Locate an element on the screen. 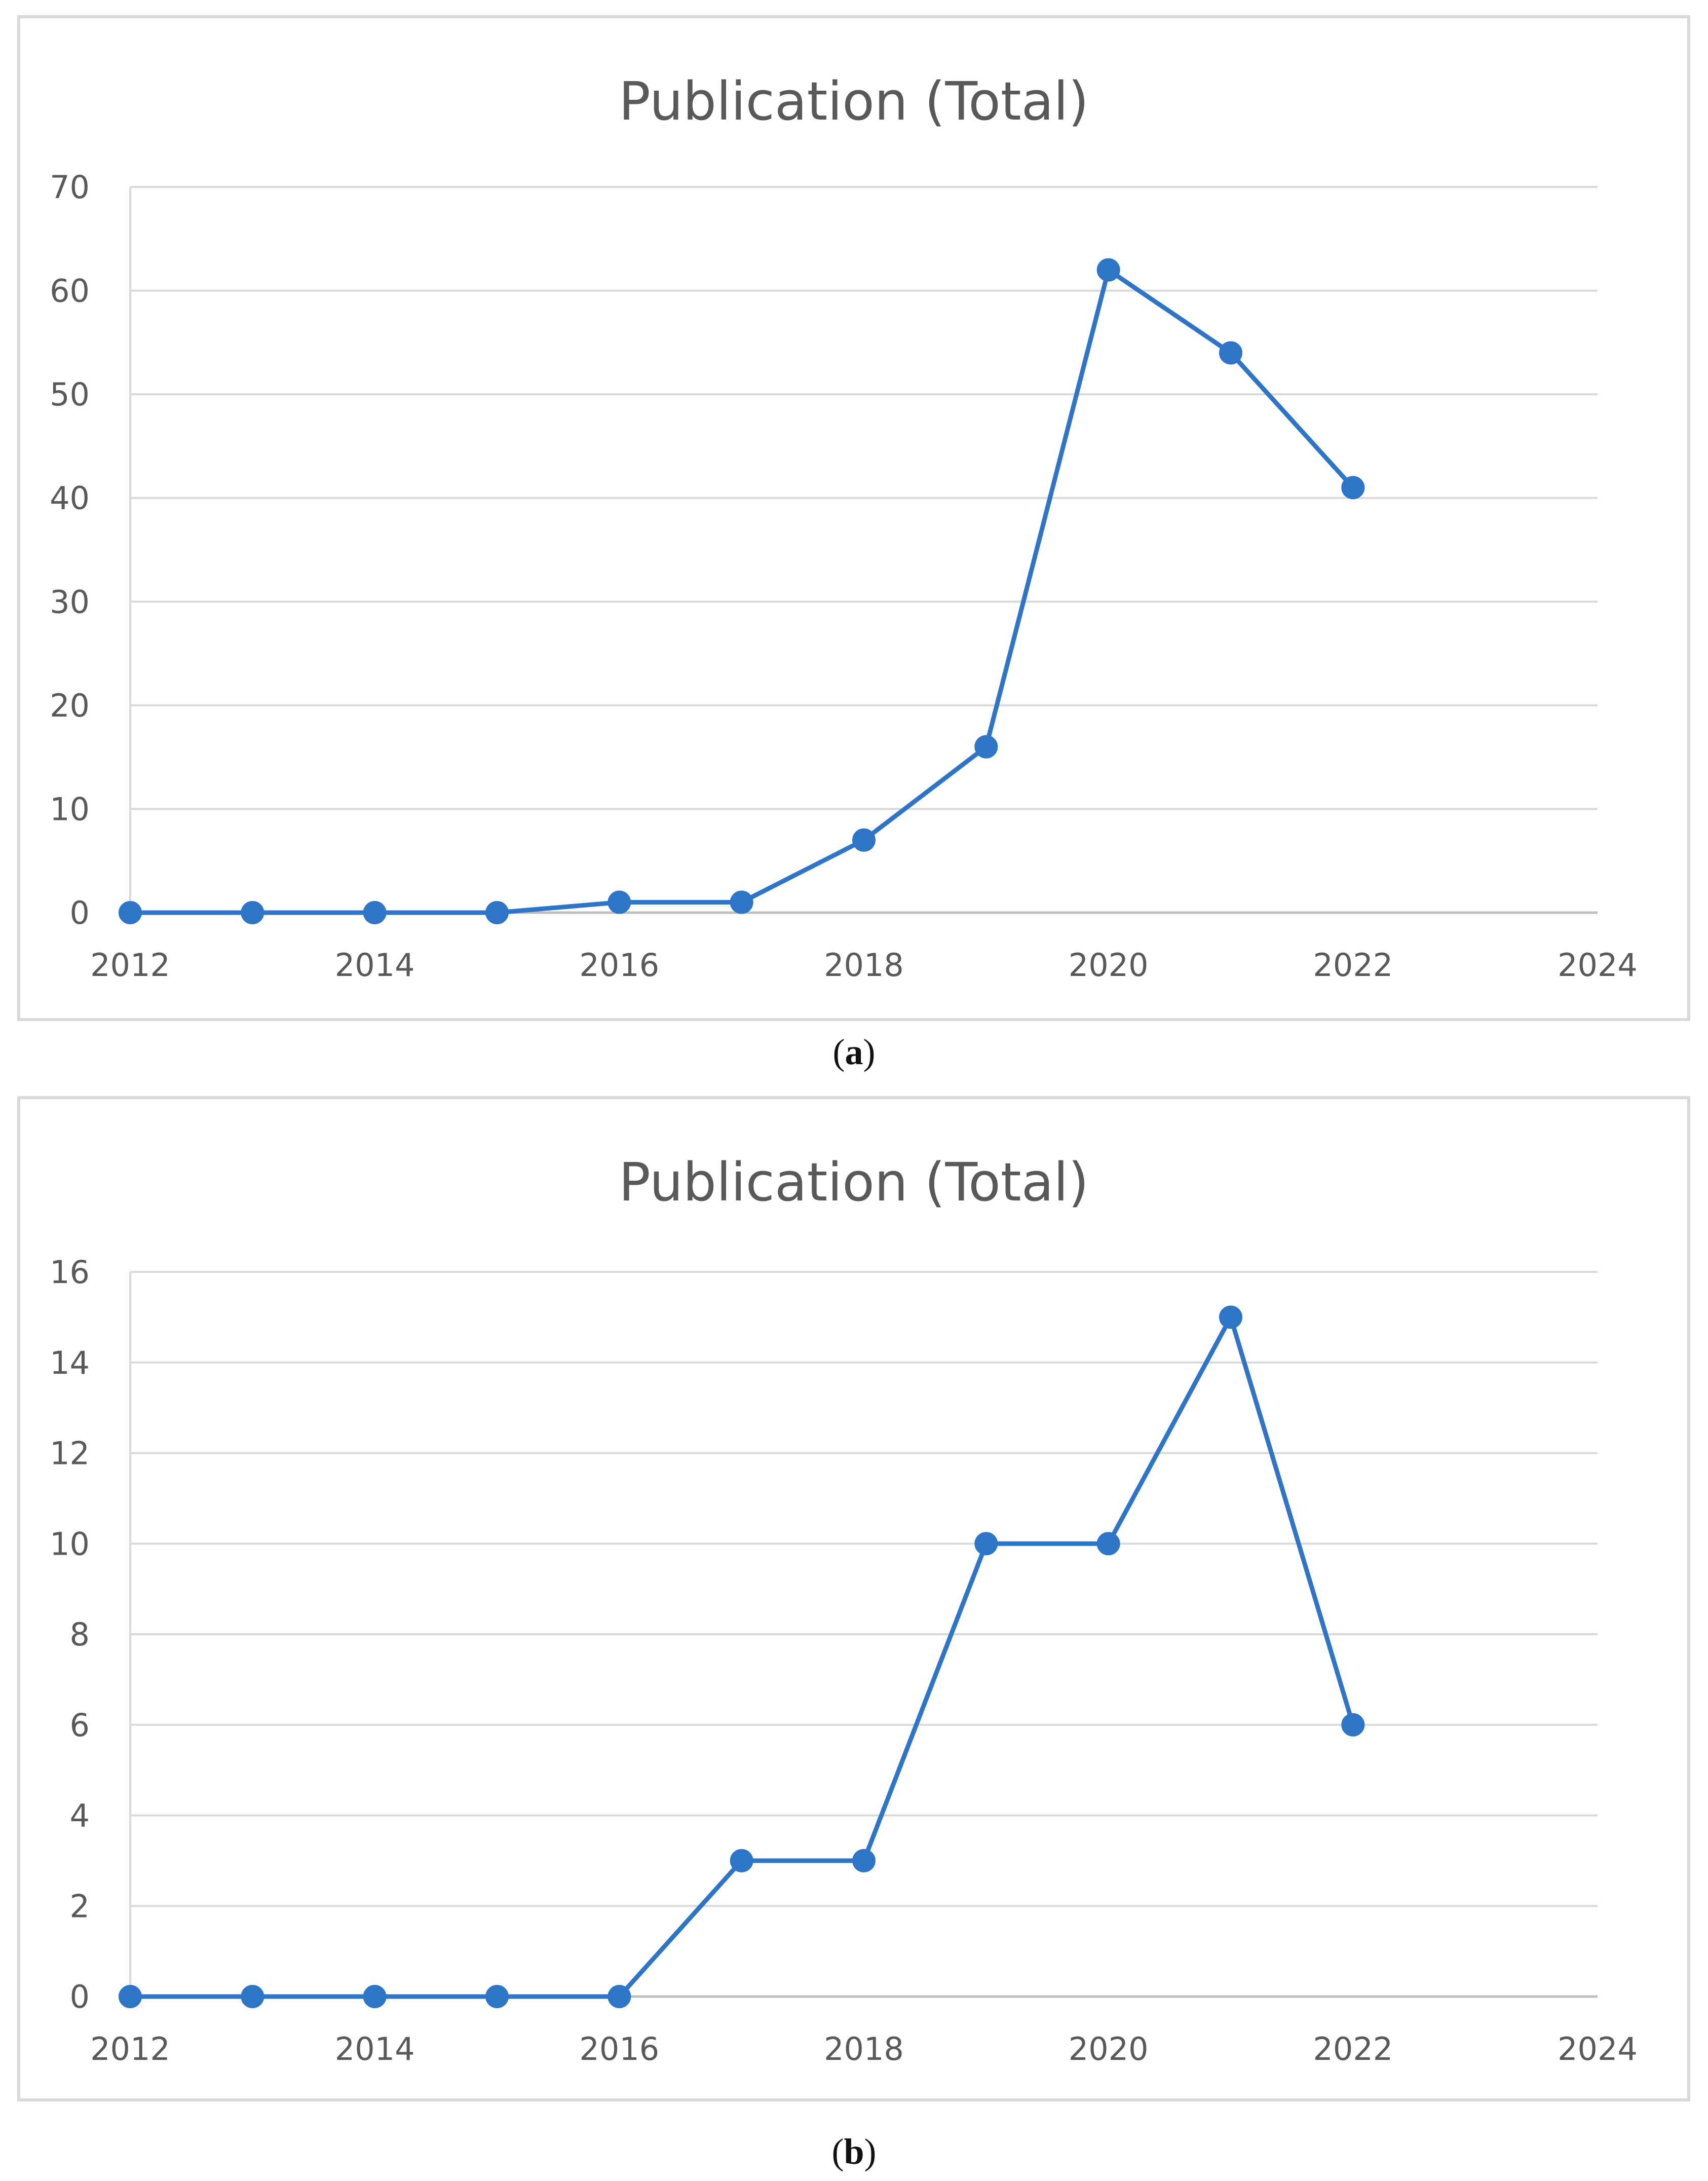 This screenshot has width=1708, height=2181. y-tick-label-a-3: 30 is located at coordinates (70, 602).